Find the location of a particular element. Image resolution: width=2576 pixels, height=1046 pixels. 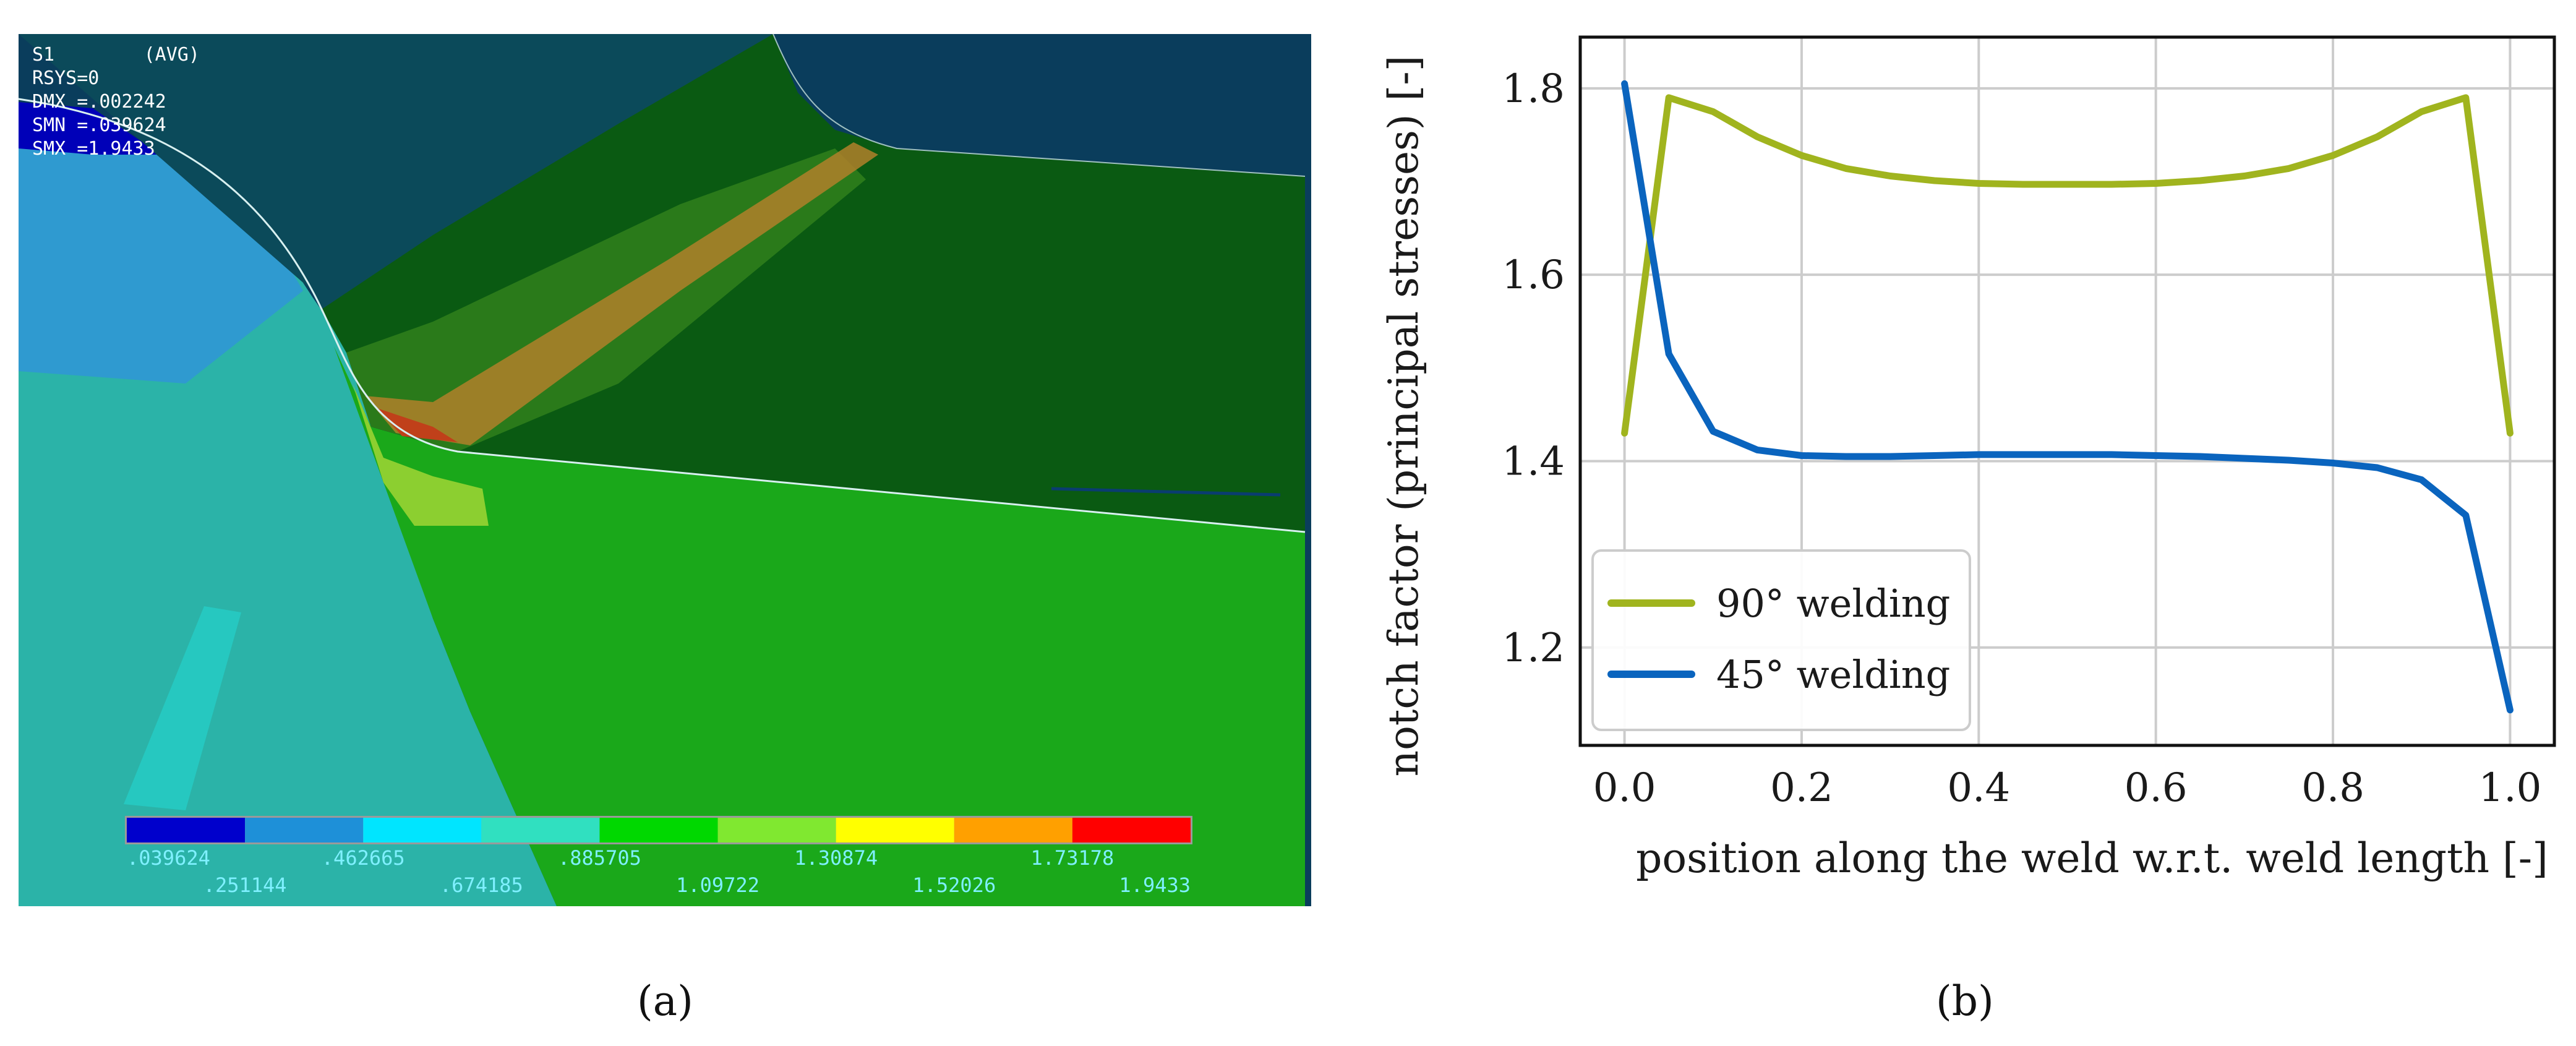

legend-label-bottom: .674185 is located at coordinates (482, 885).